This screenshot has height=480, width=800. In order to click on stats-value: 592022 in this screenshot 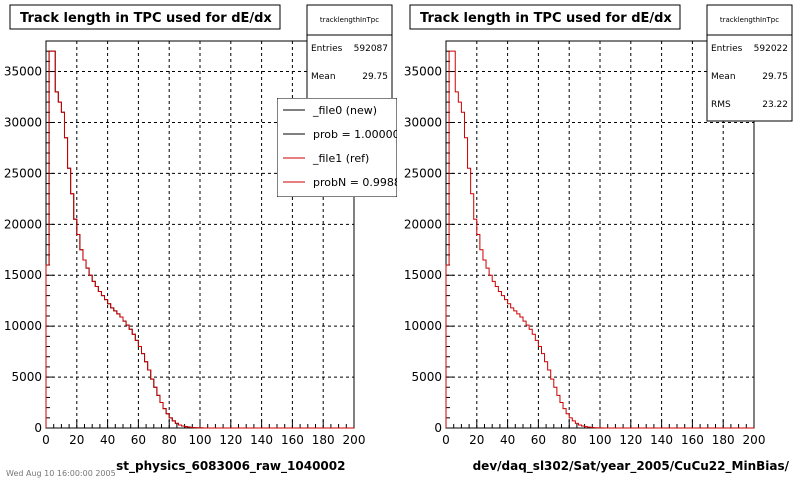, I will do `click(771, 49)`.